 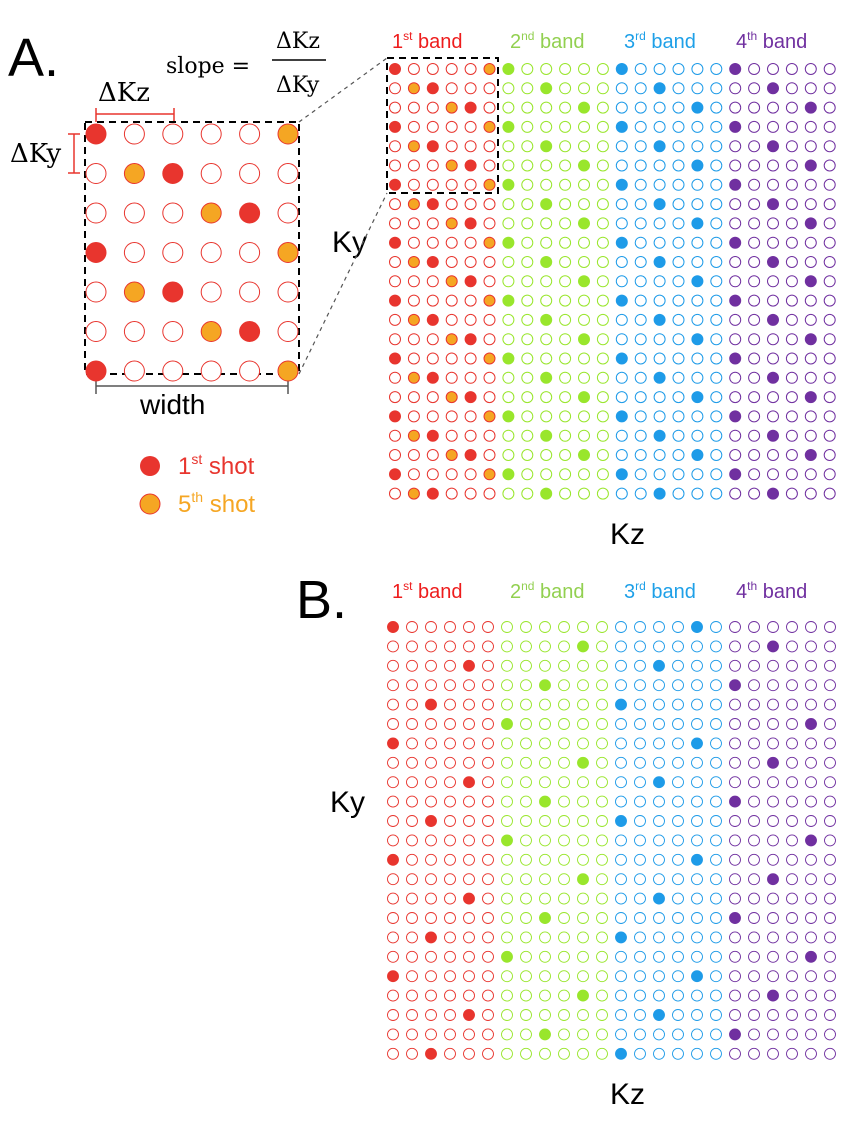 I want to click on zoom-grid, so click(x=192, y=252).